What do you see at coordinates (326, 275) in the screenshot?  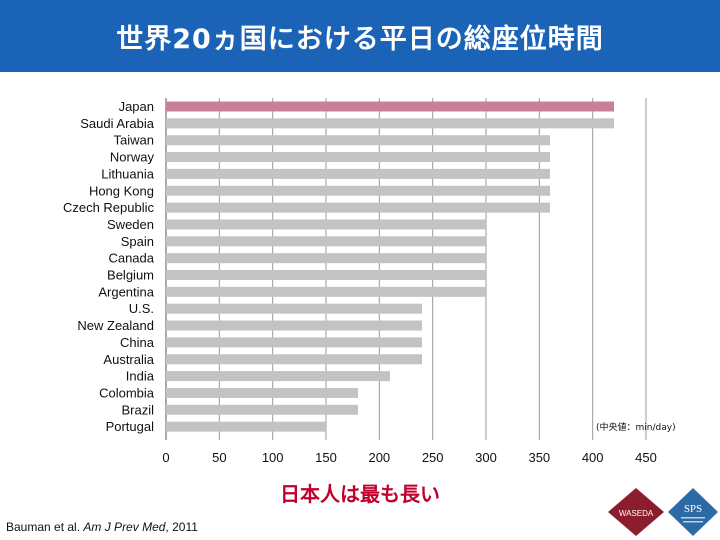 I see `bar-belgium` at bounding box center [326, 275].